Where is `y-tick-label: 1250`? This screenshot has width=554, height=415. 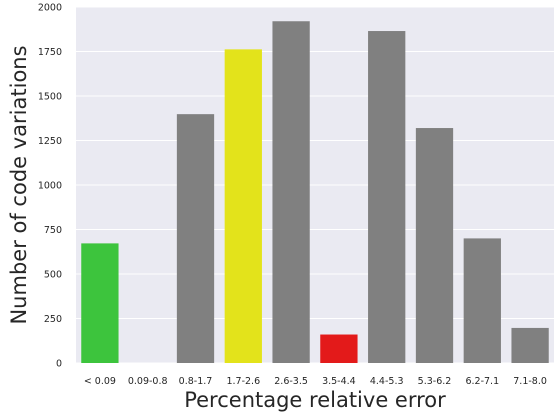 y-tick-label: 1250 is located at coordinates (50, 141).